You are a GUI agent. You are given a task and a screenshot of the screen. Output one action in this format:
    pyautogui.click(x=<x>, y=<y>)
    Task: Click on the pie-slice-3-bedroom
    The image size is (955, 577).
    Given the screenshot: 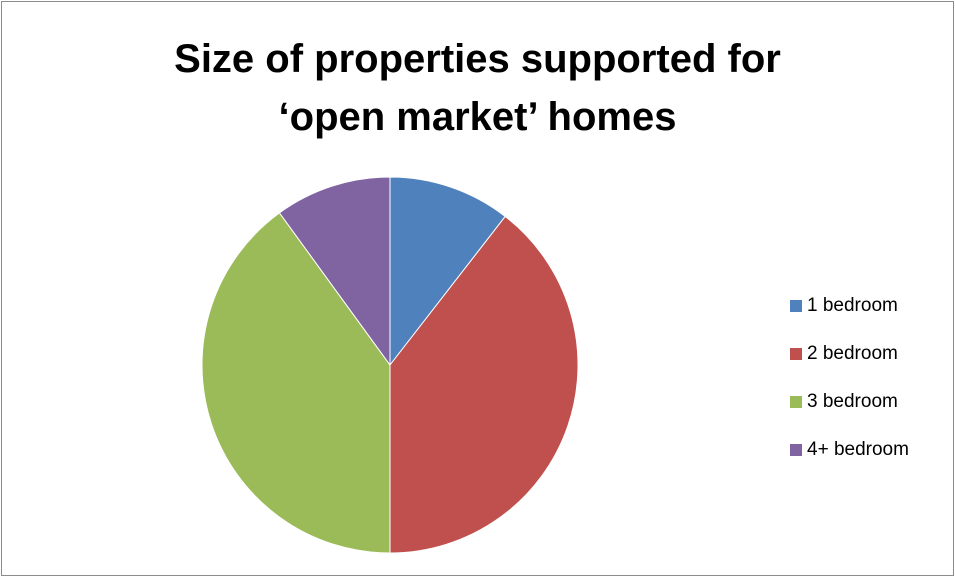 What is the action you would take?
    pyautogui.click(x=296, y=383)
    